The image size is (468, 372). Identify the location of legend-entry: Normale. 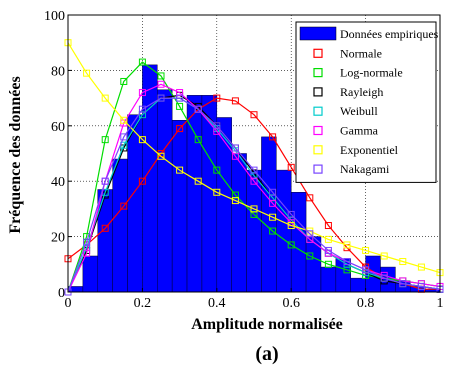
(347, 53).